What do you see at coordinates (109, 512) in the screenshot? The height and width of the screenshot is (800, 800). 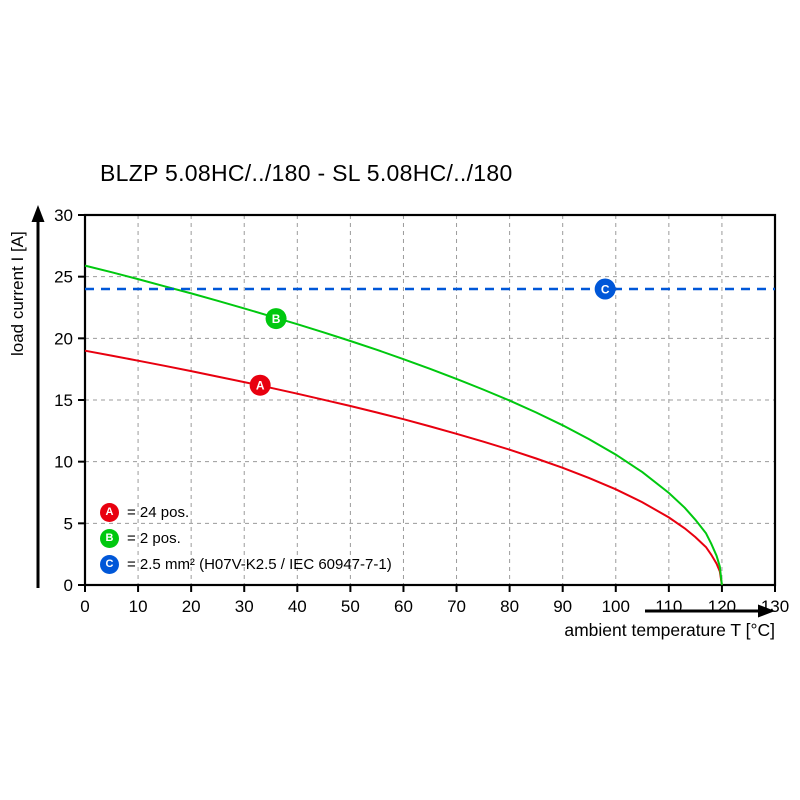 I see `series-a-badge: A` at bounding box center [109, 512].